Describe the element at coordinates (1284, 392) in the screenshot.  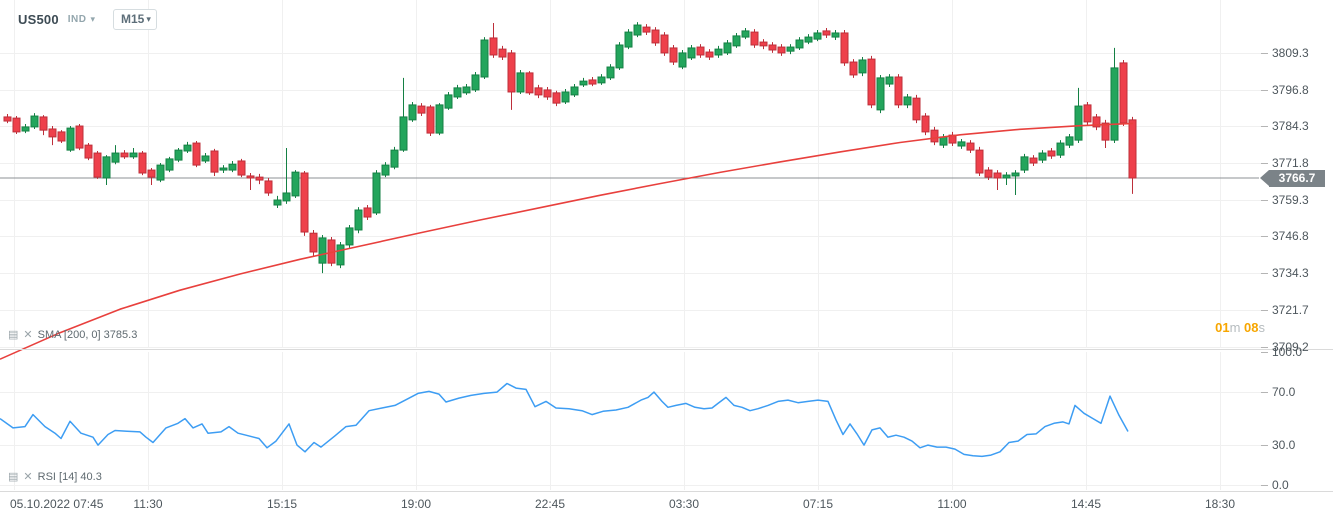
I see `rsi-tick-label: 70.0` at that location.